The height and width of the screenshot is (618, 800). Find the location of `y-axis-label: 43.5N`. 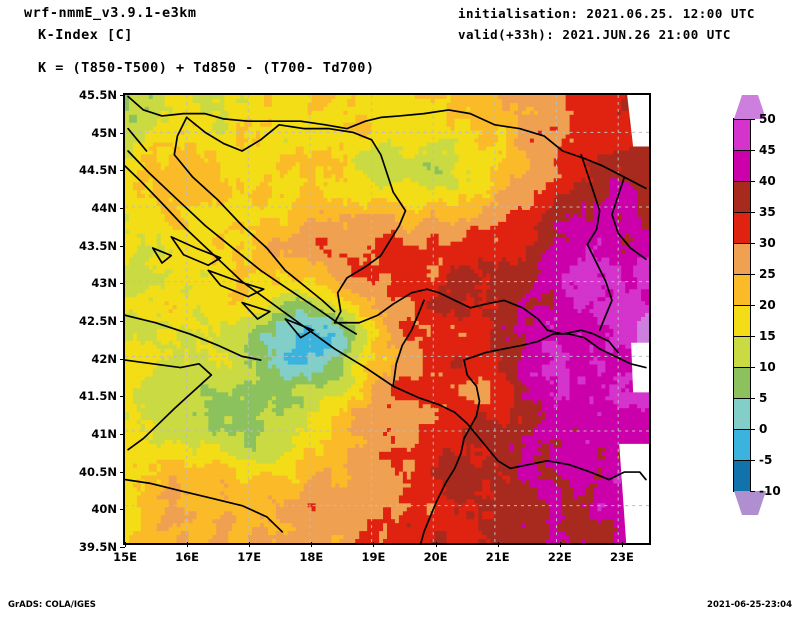

y-axis-label: 43.5N is located at coordinates (98, 245).